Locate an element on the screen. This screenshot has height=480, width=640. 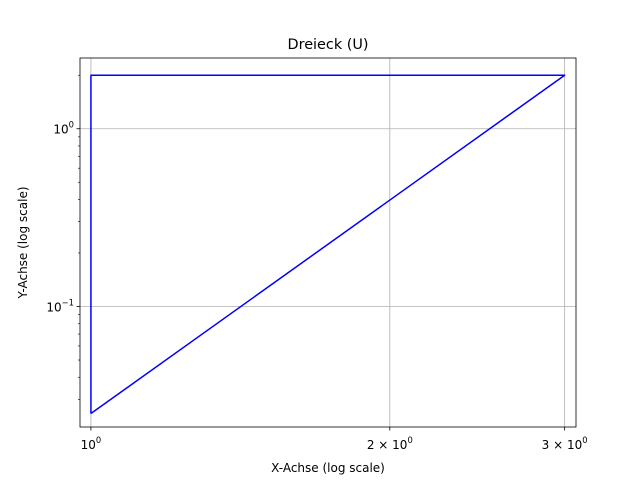
x-tick-label-1-base: 10 is located at coordinates (399, 445).